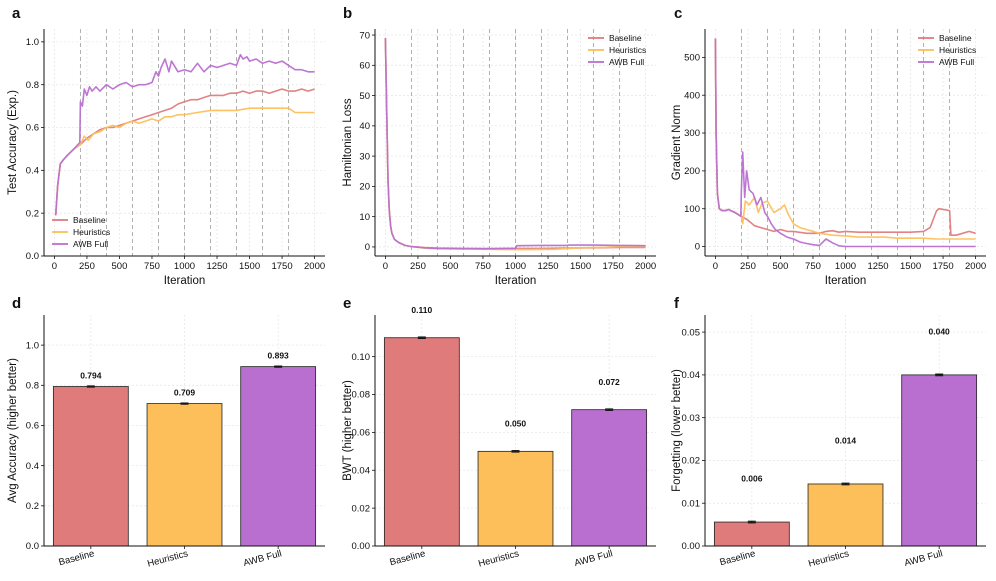  Describe the element at coordinates (91, 232) in the screenshot. I see `legend-label-a-heuristics: Heuristics` at that location.